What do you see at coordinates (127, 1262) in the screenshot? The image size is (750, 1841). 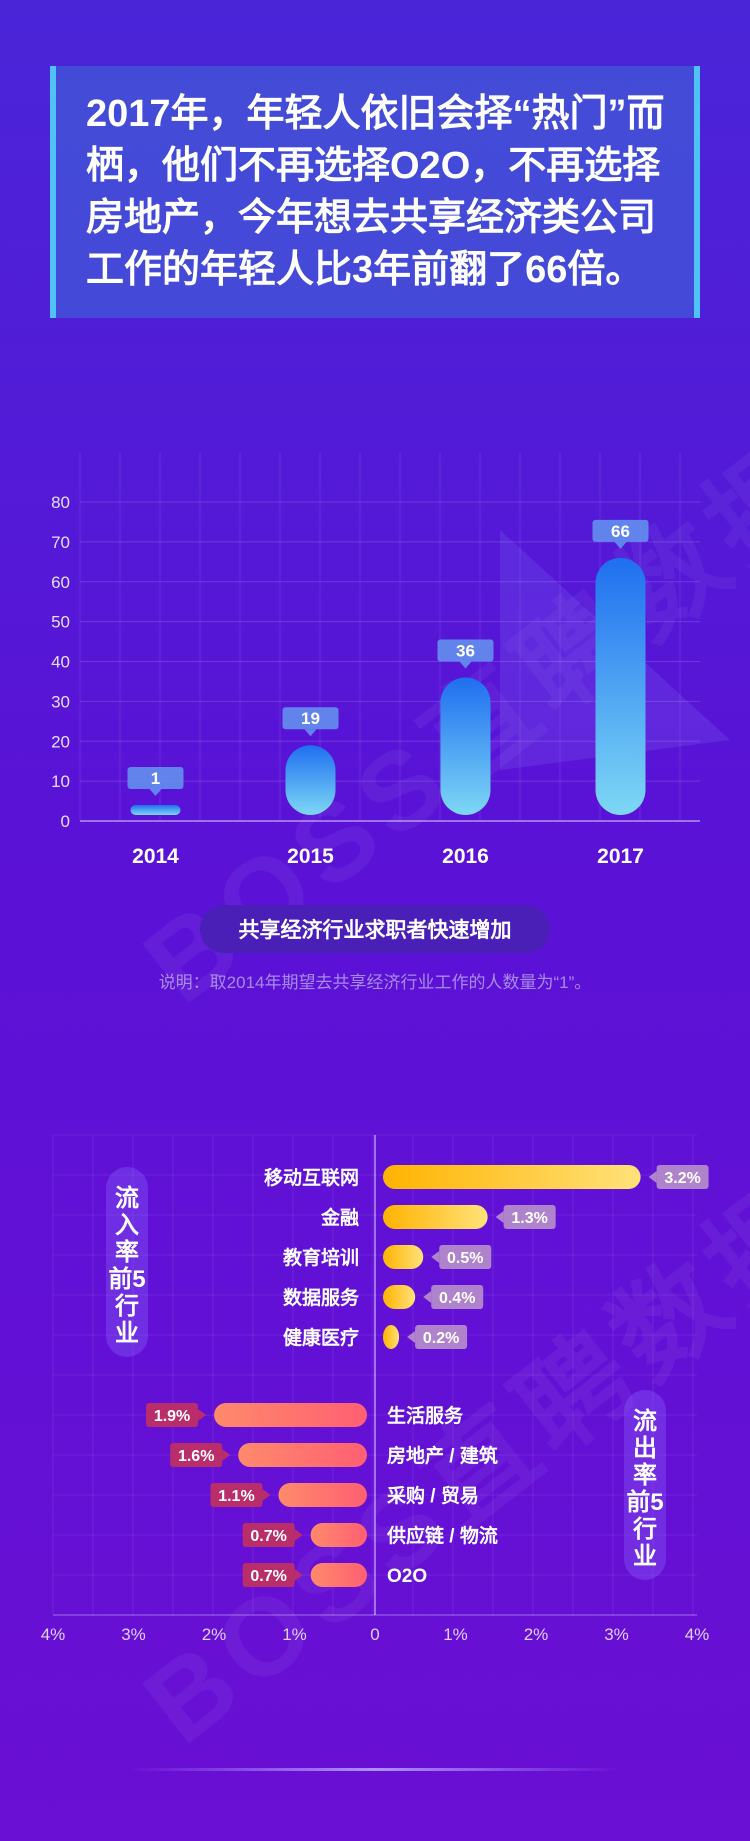 I see `inflow-label: 流入率前5行业` at bounding box center [127, 1262].